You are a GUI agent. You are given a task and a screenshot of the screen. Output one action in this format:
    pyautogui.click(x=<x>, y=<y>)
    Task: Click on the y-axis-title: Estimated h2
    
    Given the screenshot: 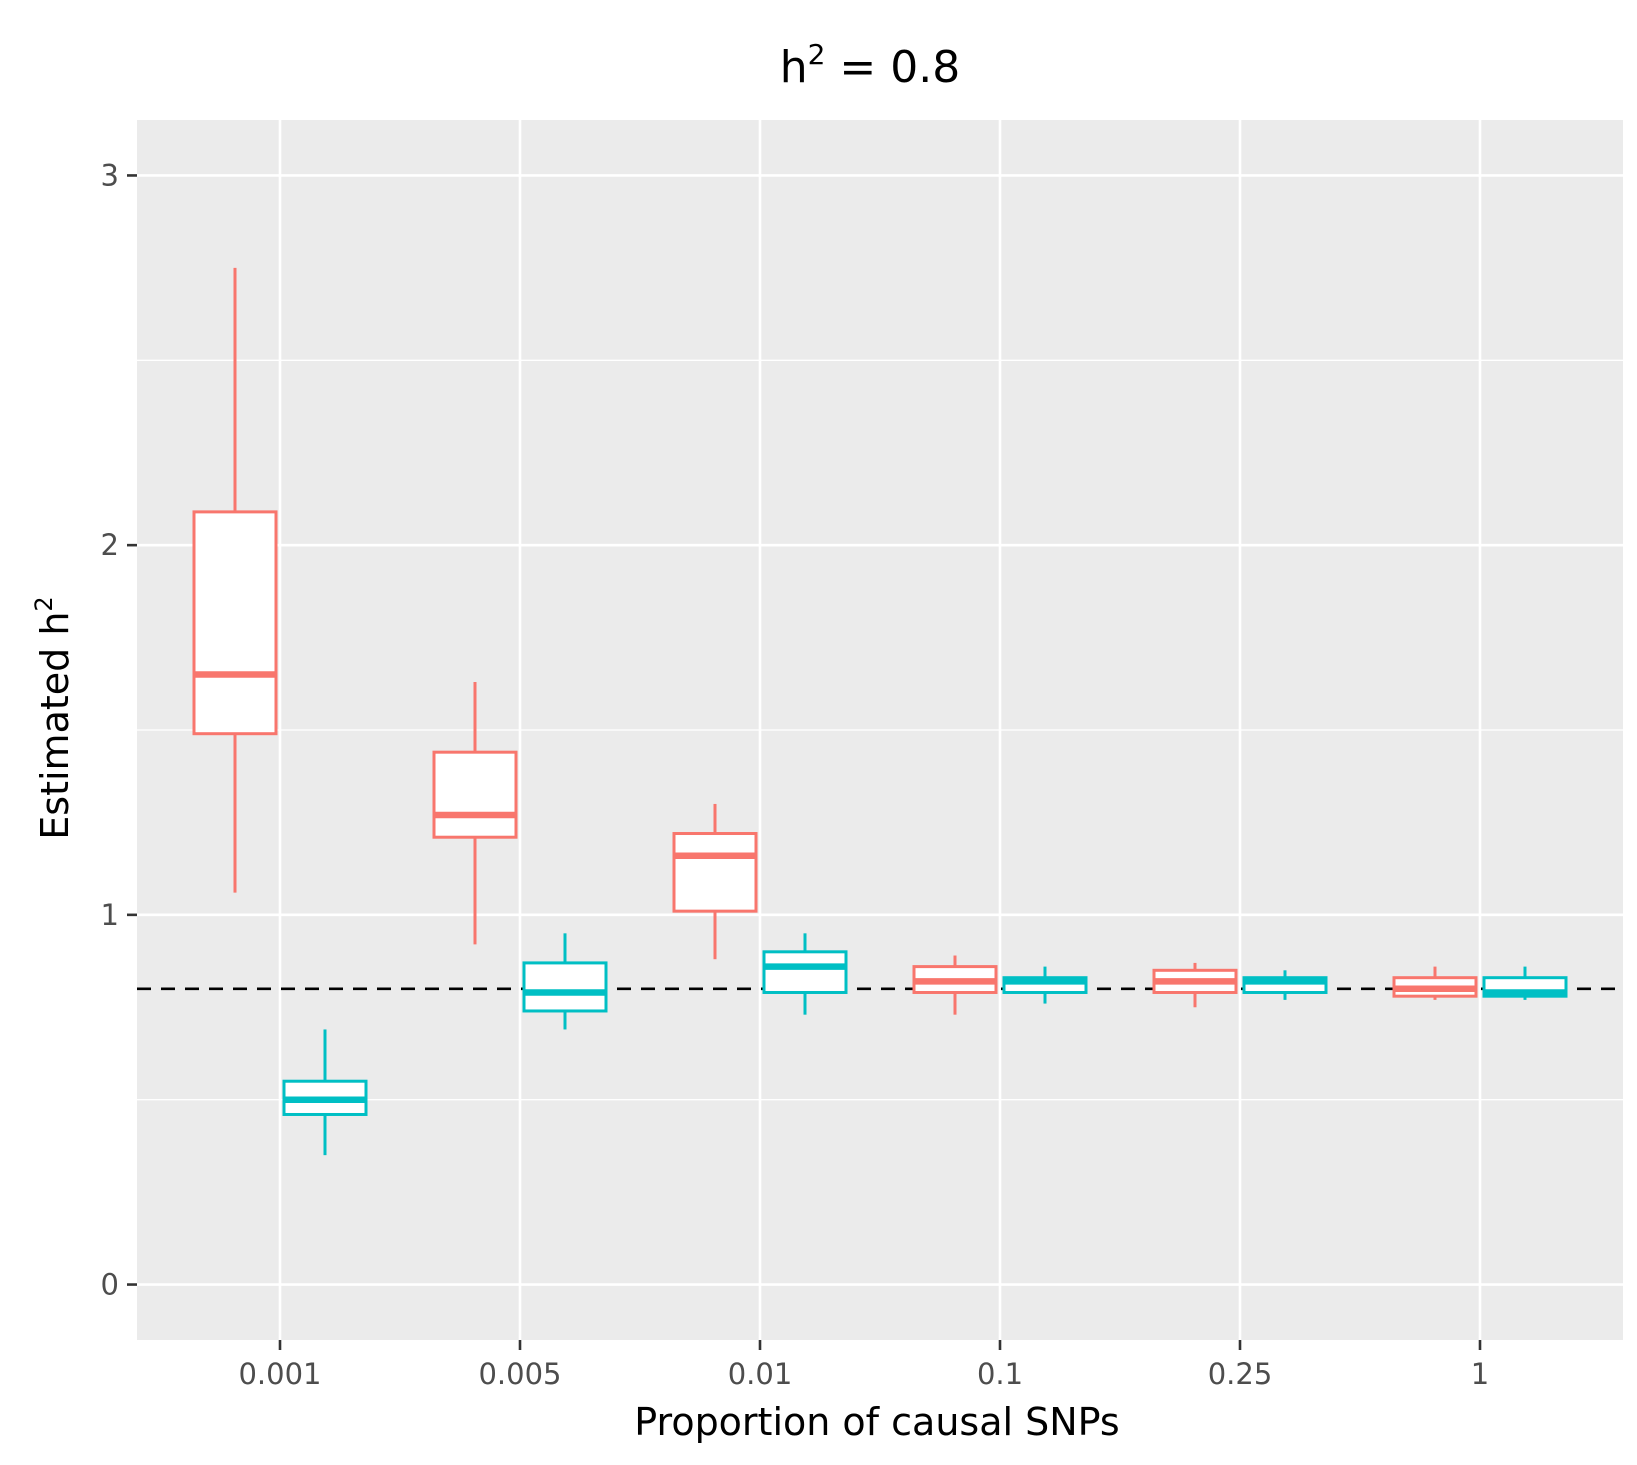 What is the action you would take?
    pyautogui.click(x=53, y=717)
    